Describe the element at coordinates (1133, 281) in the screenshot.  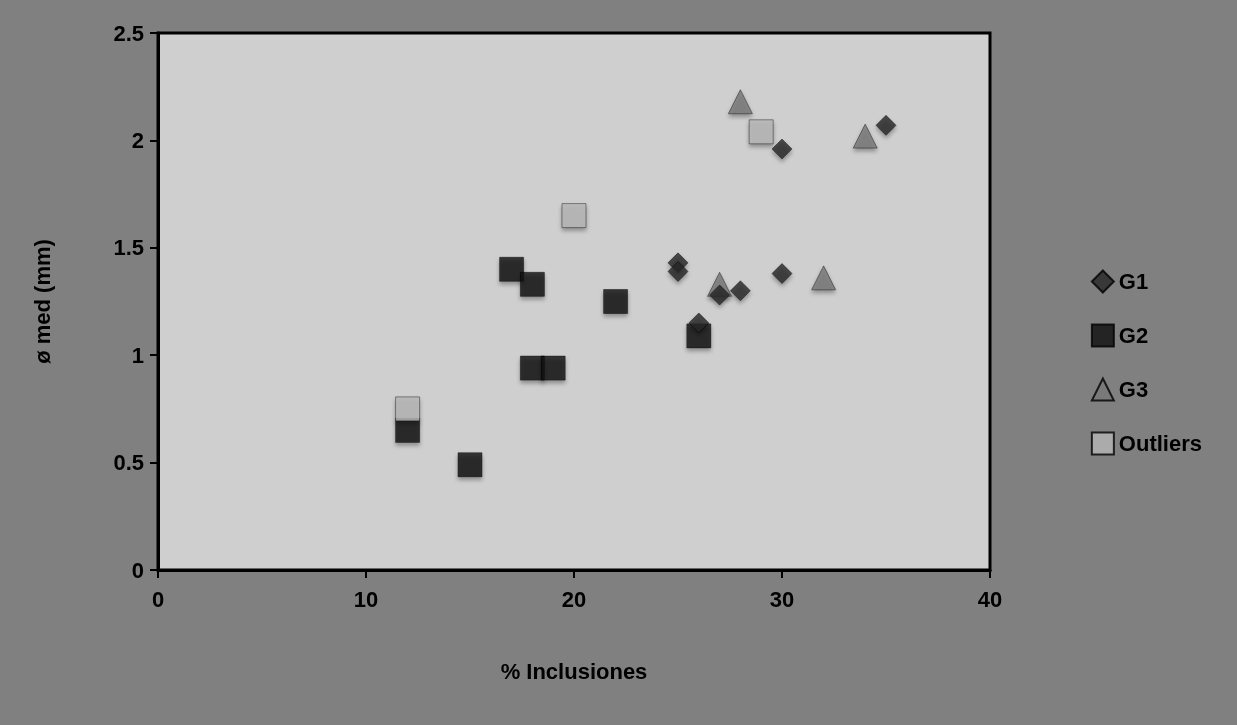
I see `legend-label: G1` at that location.